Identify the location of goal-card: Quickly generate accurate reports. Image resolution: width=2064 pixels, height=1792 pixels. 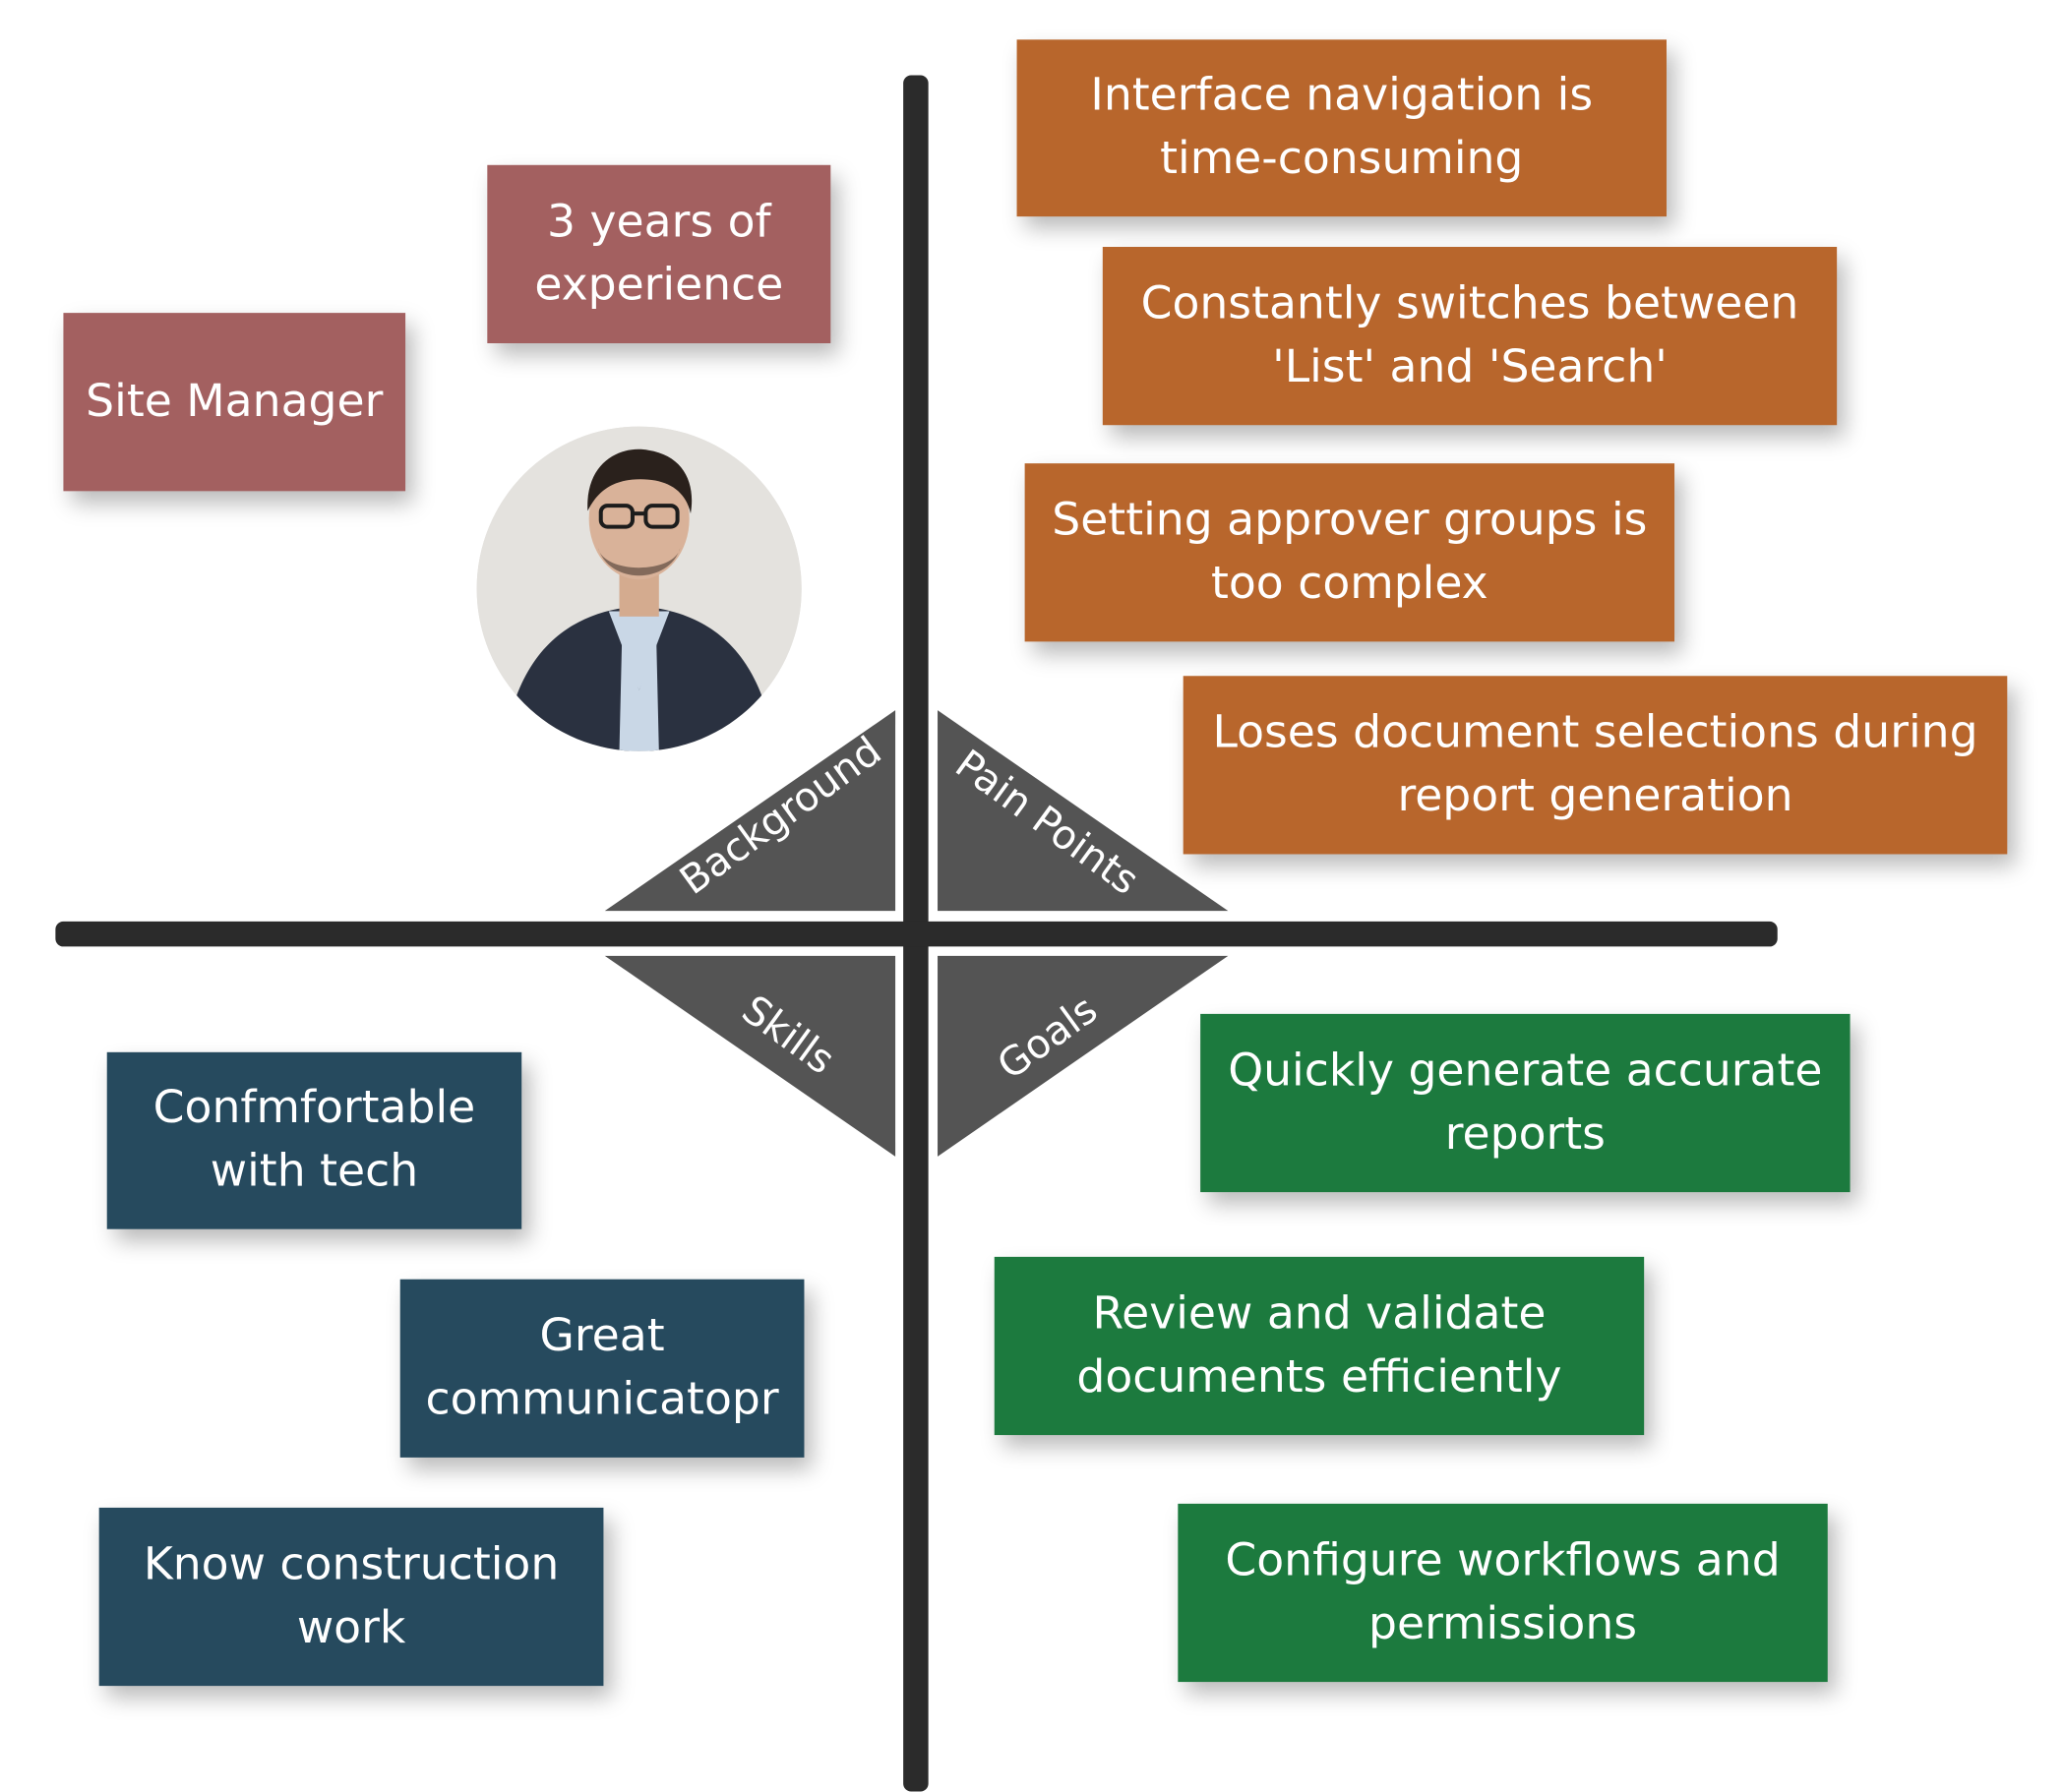
(1526, 1103).